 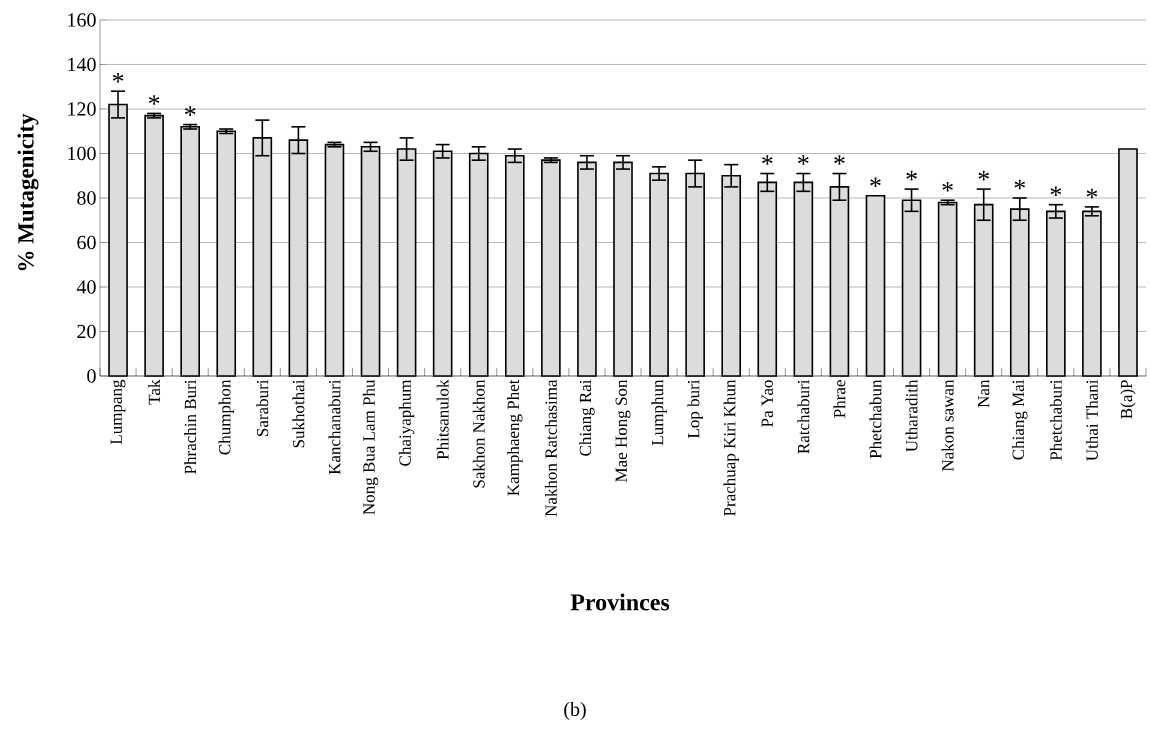 I want to click on x-tick-label: Chaiyaphum, so click(x=406, y=422).